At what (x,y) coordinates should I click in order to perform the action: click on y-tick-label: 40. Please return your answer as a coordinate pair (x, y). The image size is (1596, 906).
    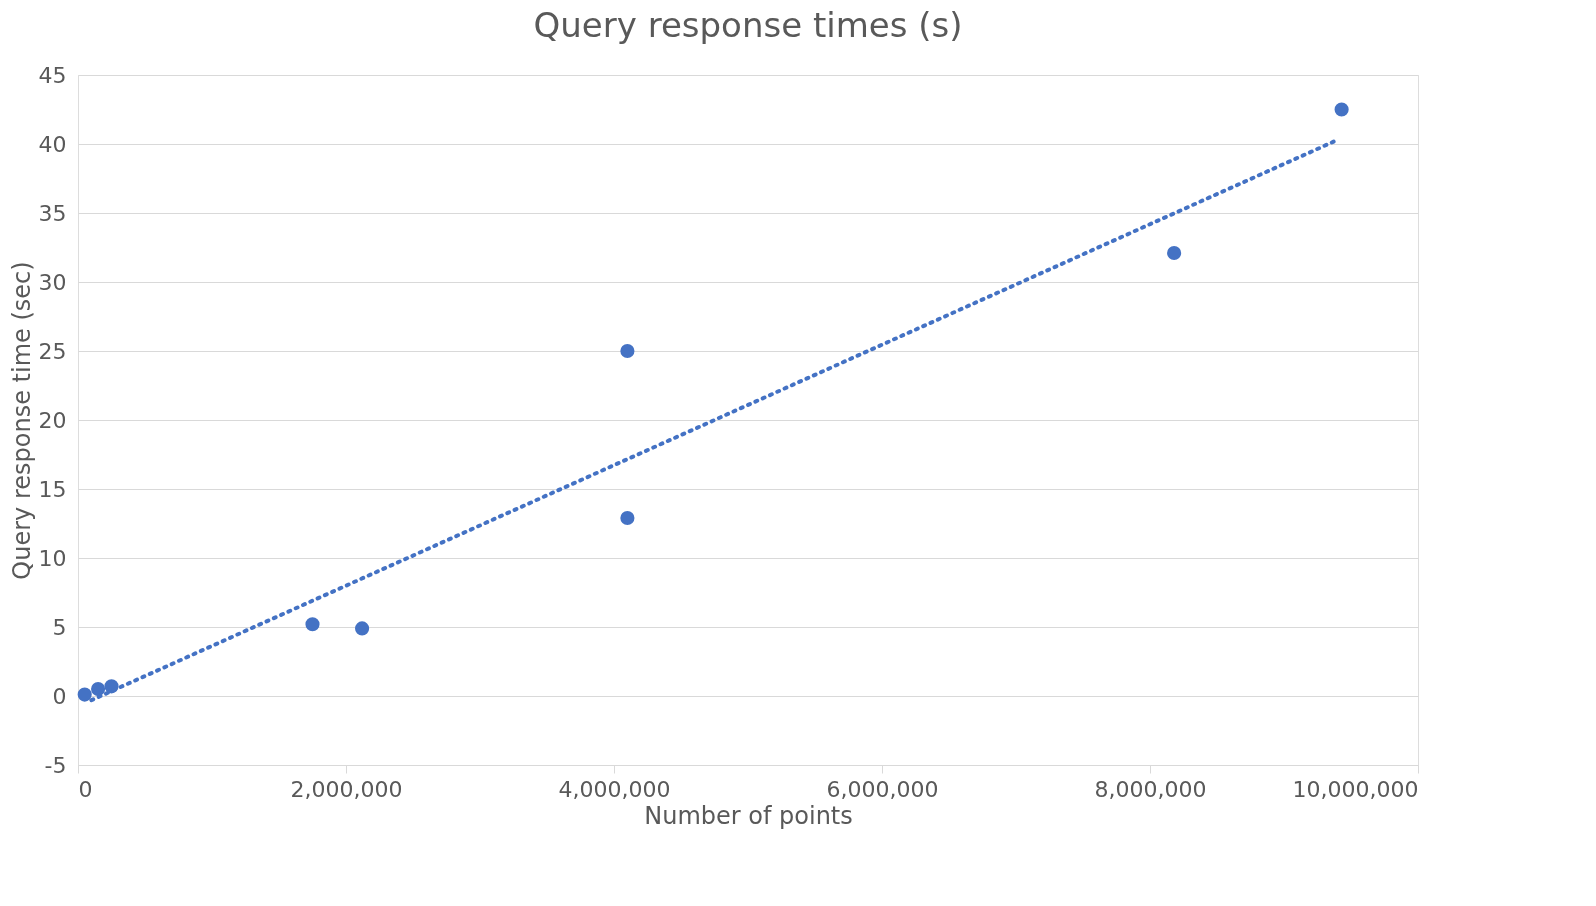
    Looking at the image, I should click on (52, 144).